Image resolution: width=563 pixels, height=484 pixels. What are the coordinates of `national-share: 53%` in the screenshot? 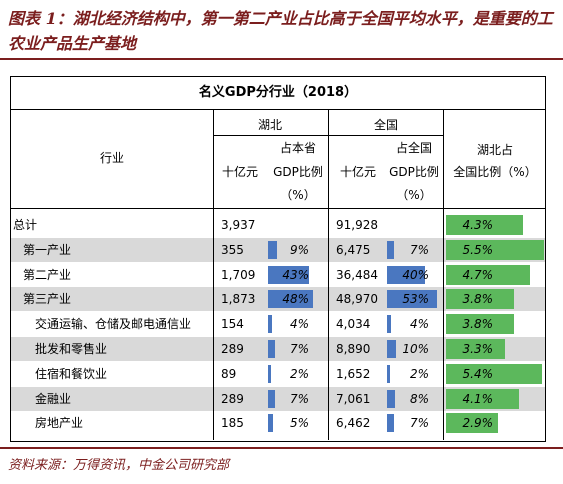 It's located at (415, 299).